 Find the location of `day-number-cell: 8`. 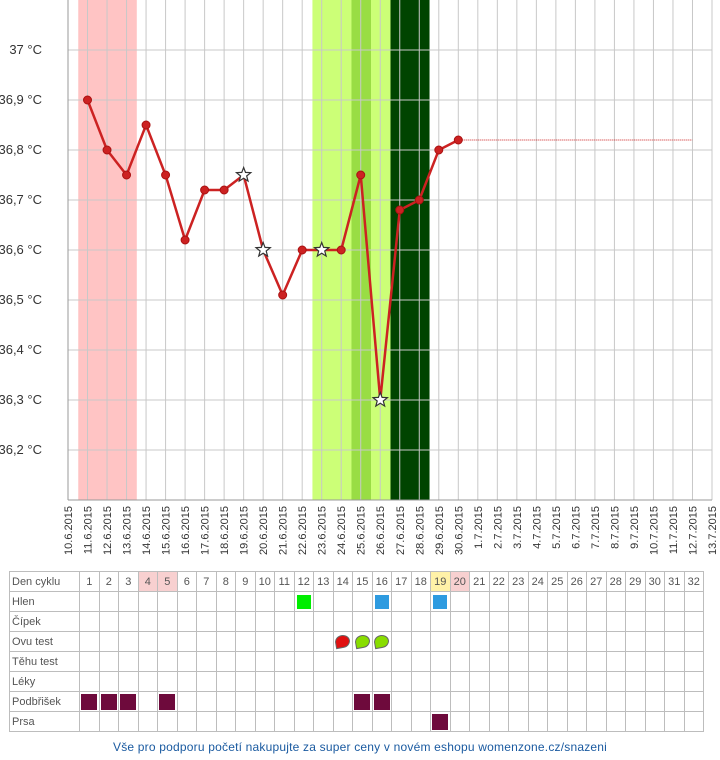

day-number-cell: 8 is located at coordinates (225, 581).